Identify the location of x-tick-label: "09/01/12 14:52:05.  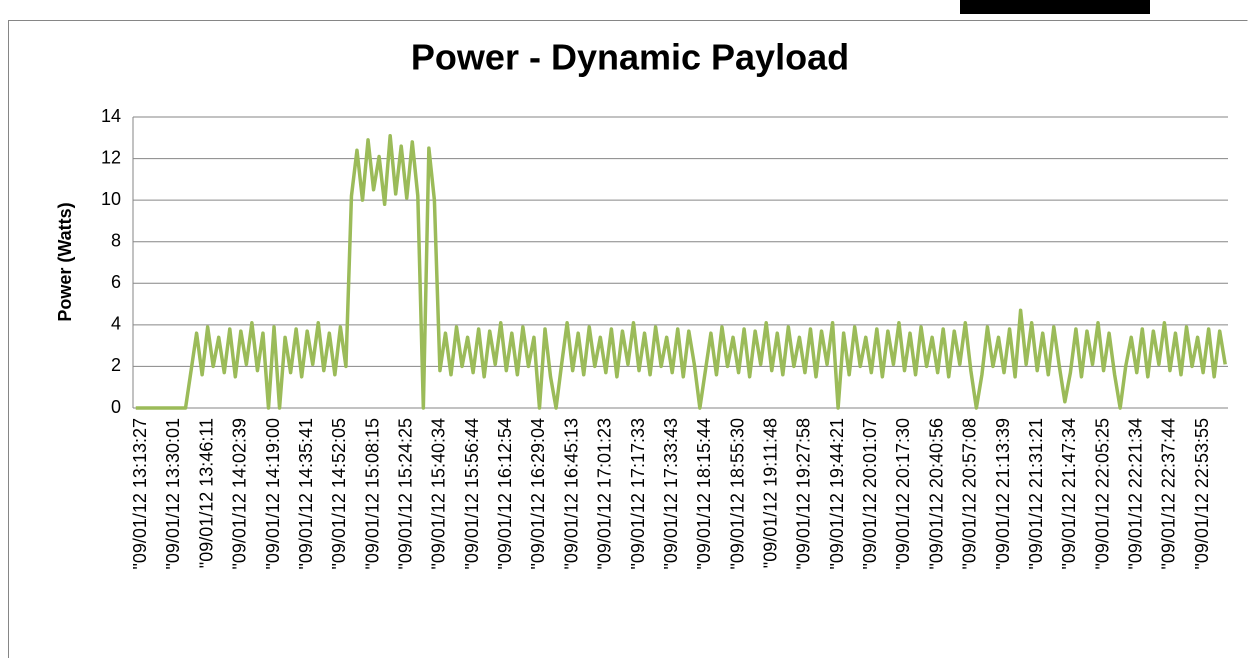
(339, 494).